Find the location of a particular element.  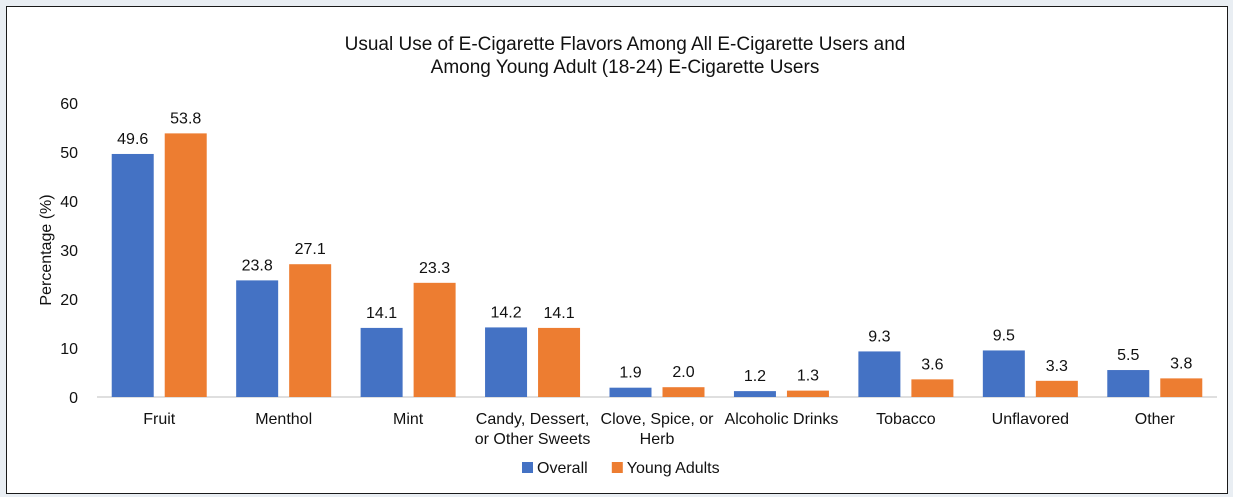

x-category-label: Herb is located at coordinates (657, 439).